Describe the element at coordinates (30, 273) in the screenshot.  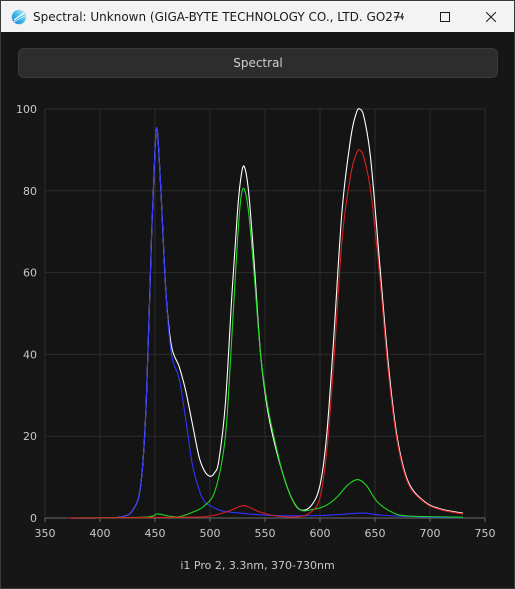
I see `y-tick-label: 60` at that location.